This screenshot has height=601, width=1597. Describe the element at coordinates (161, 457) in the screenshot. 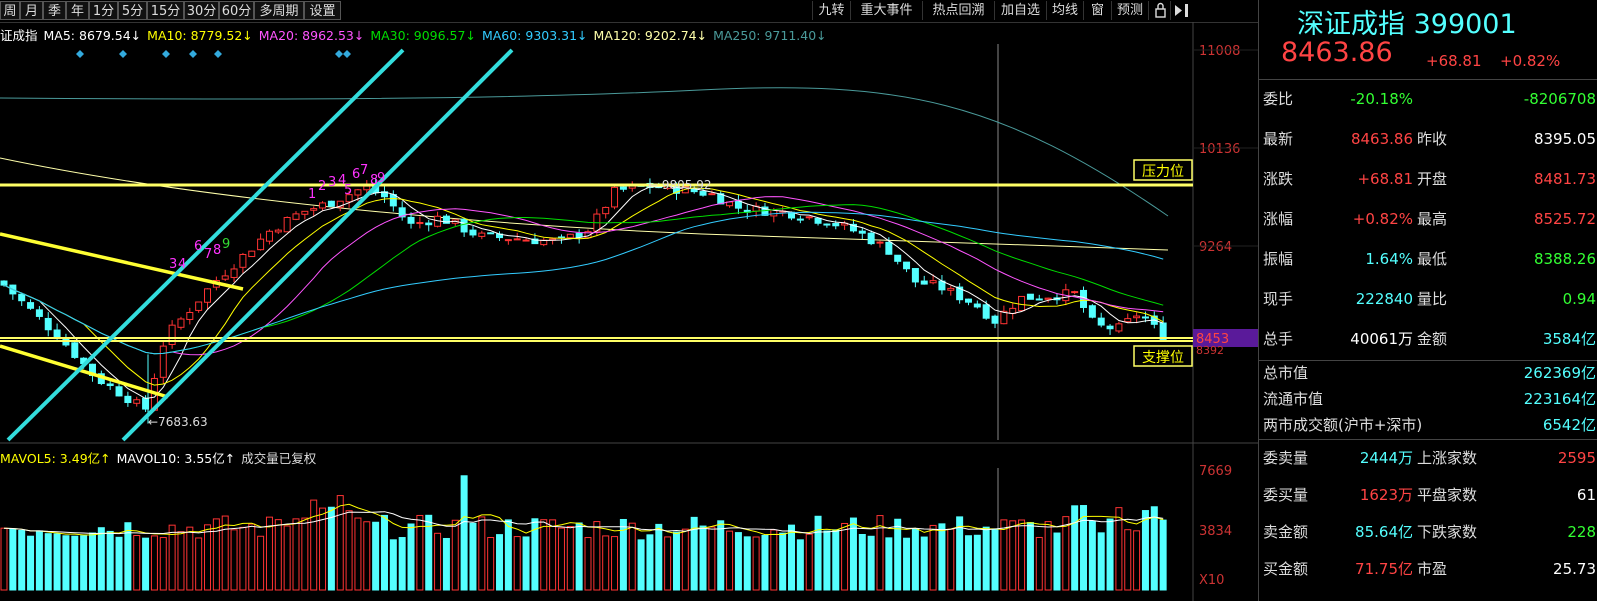

I see `volume-legend: MAVOL5: 3.49亿↑ MAVOL10: 3.55亿↑ 成交量已复权` at that location.